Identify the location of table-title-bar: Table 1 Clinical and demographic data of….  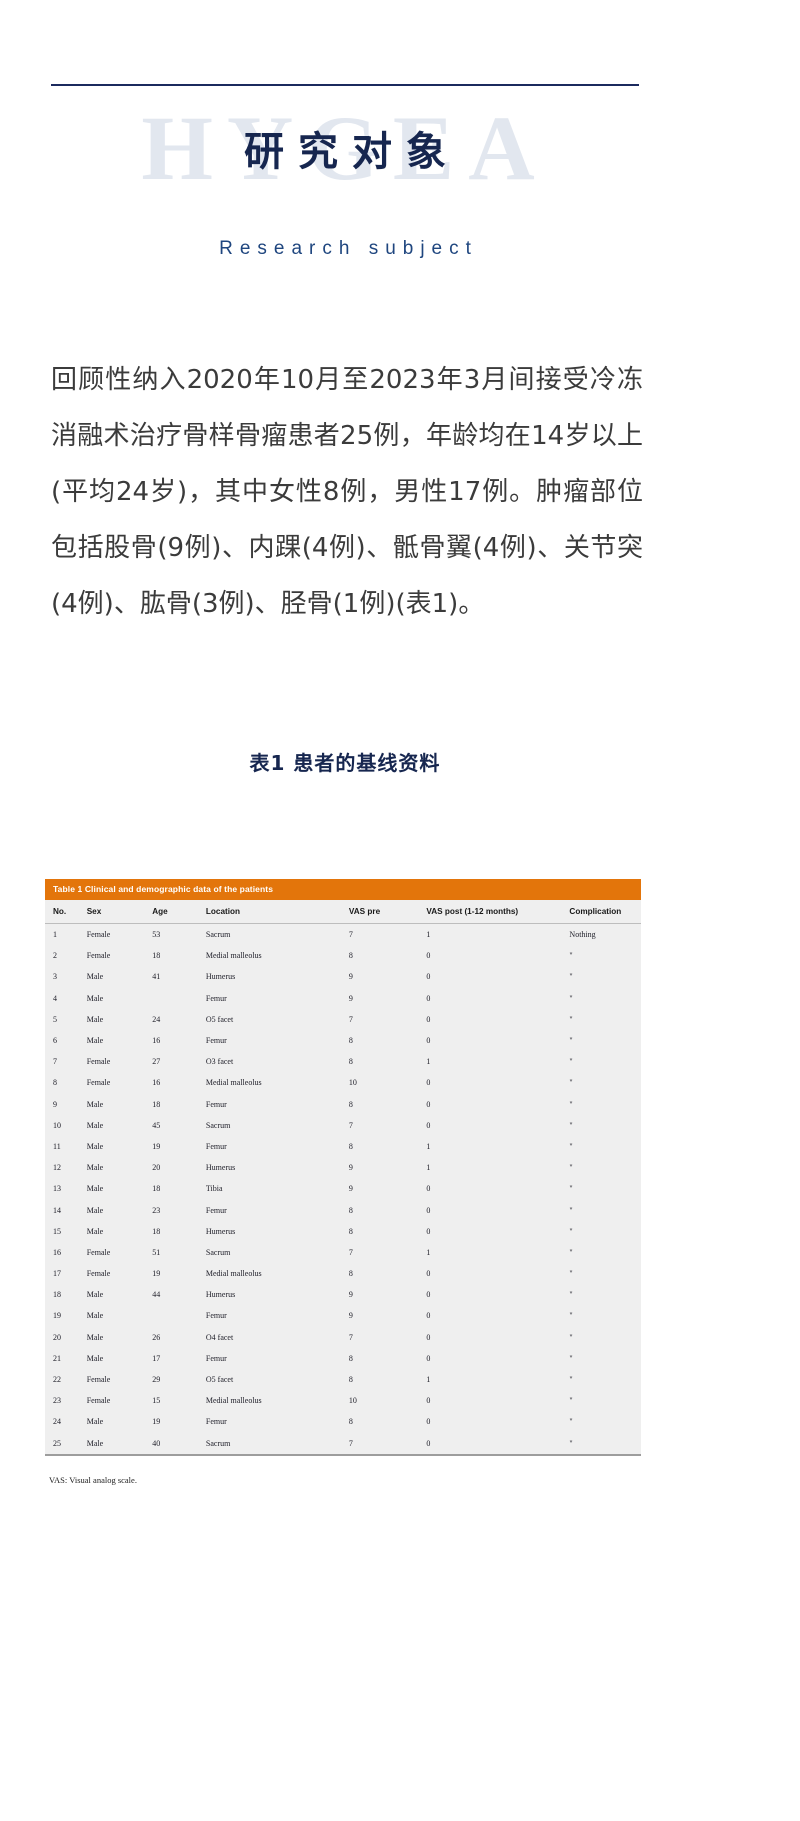
(343, 889).